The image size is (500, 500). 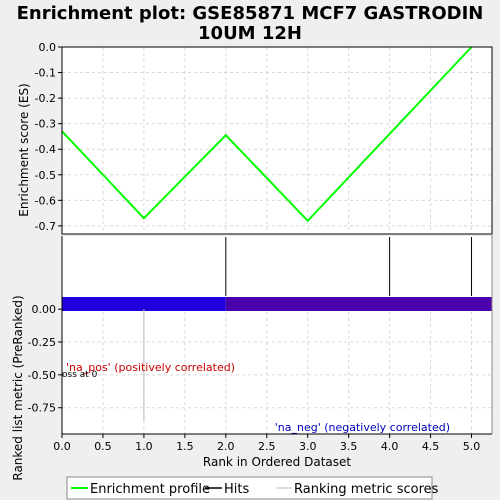 I want to click on legend, so click(x=249, y=488).